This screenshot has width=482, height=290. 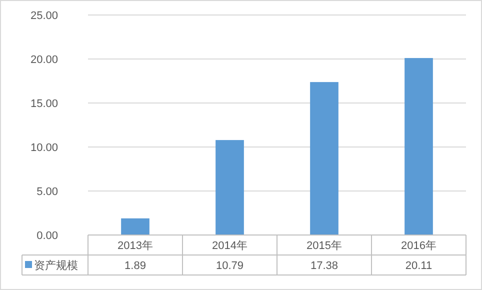 What do you see at coordinates (44, 60) in the screenshot?
I see `y-tick-label: 20.00` at bounding box center [44, 60].